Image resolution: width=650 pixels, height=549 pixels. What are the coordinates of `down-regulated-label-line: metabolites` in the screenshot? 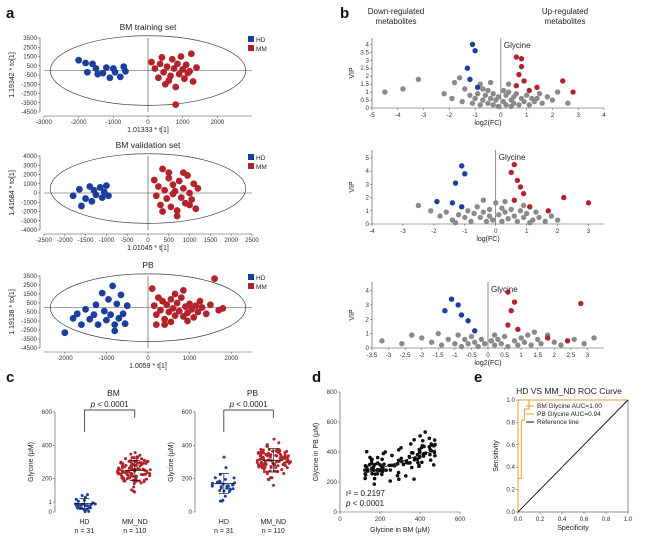 It's located at (396, 21).